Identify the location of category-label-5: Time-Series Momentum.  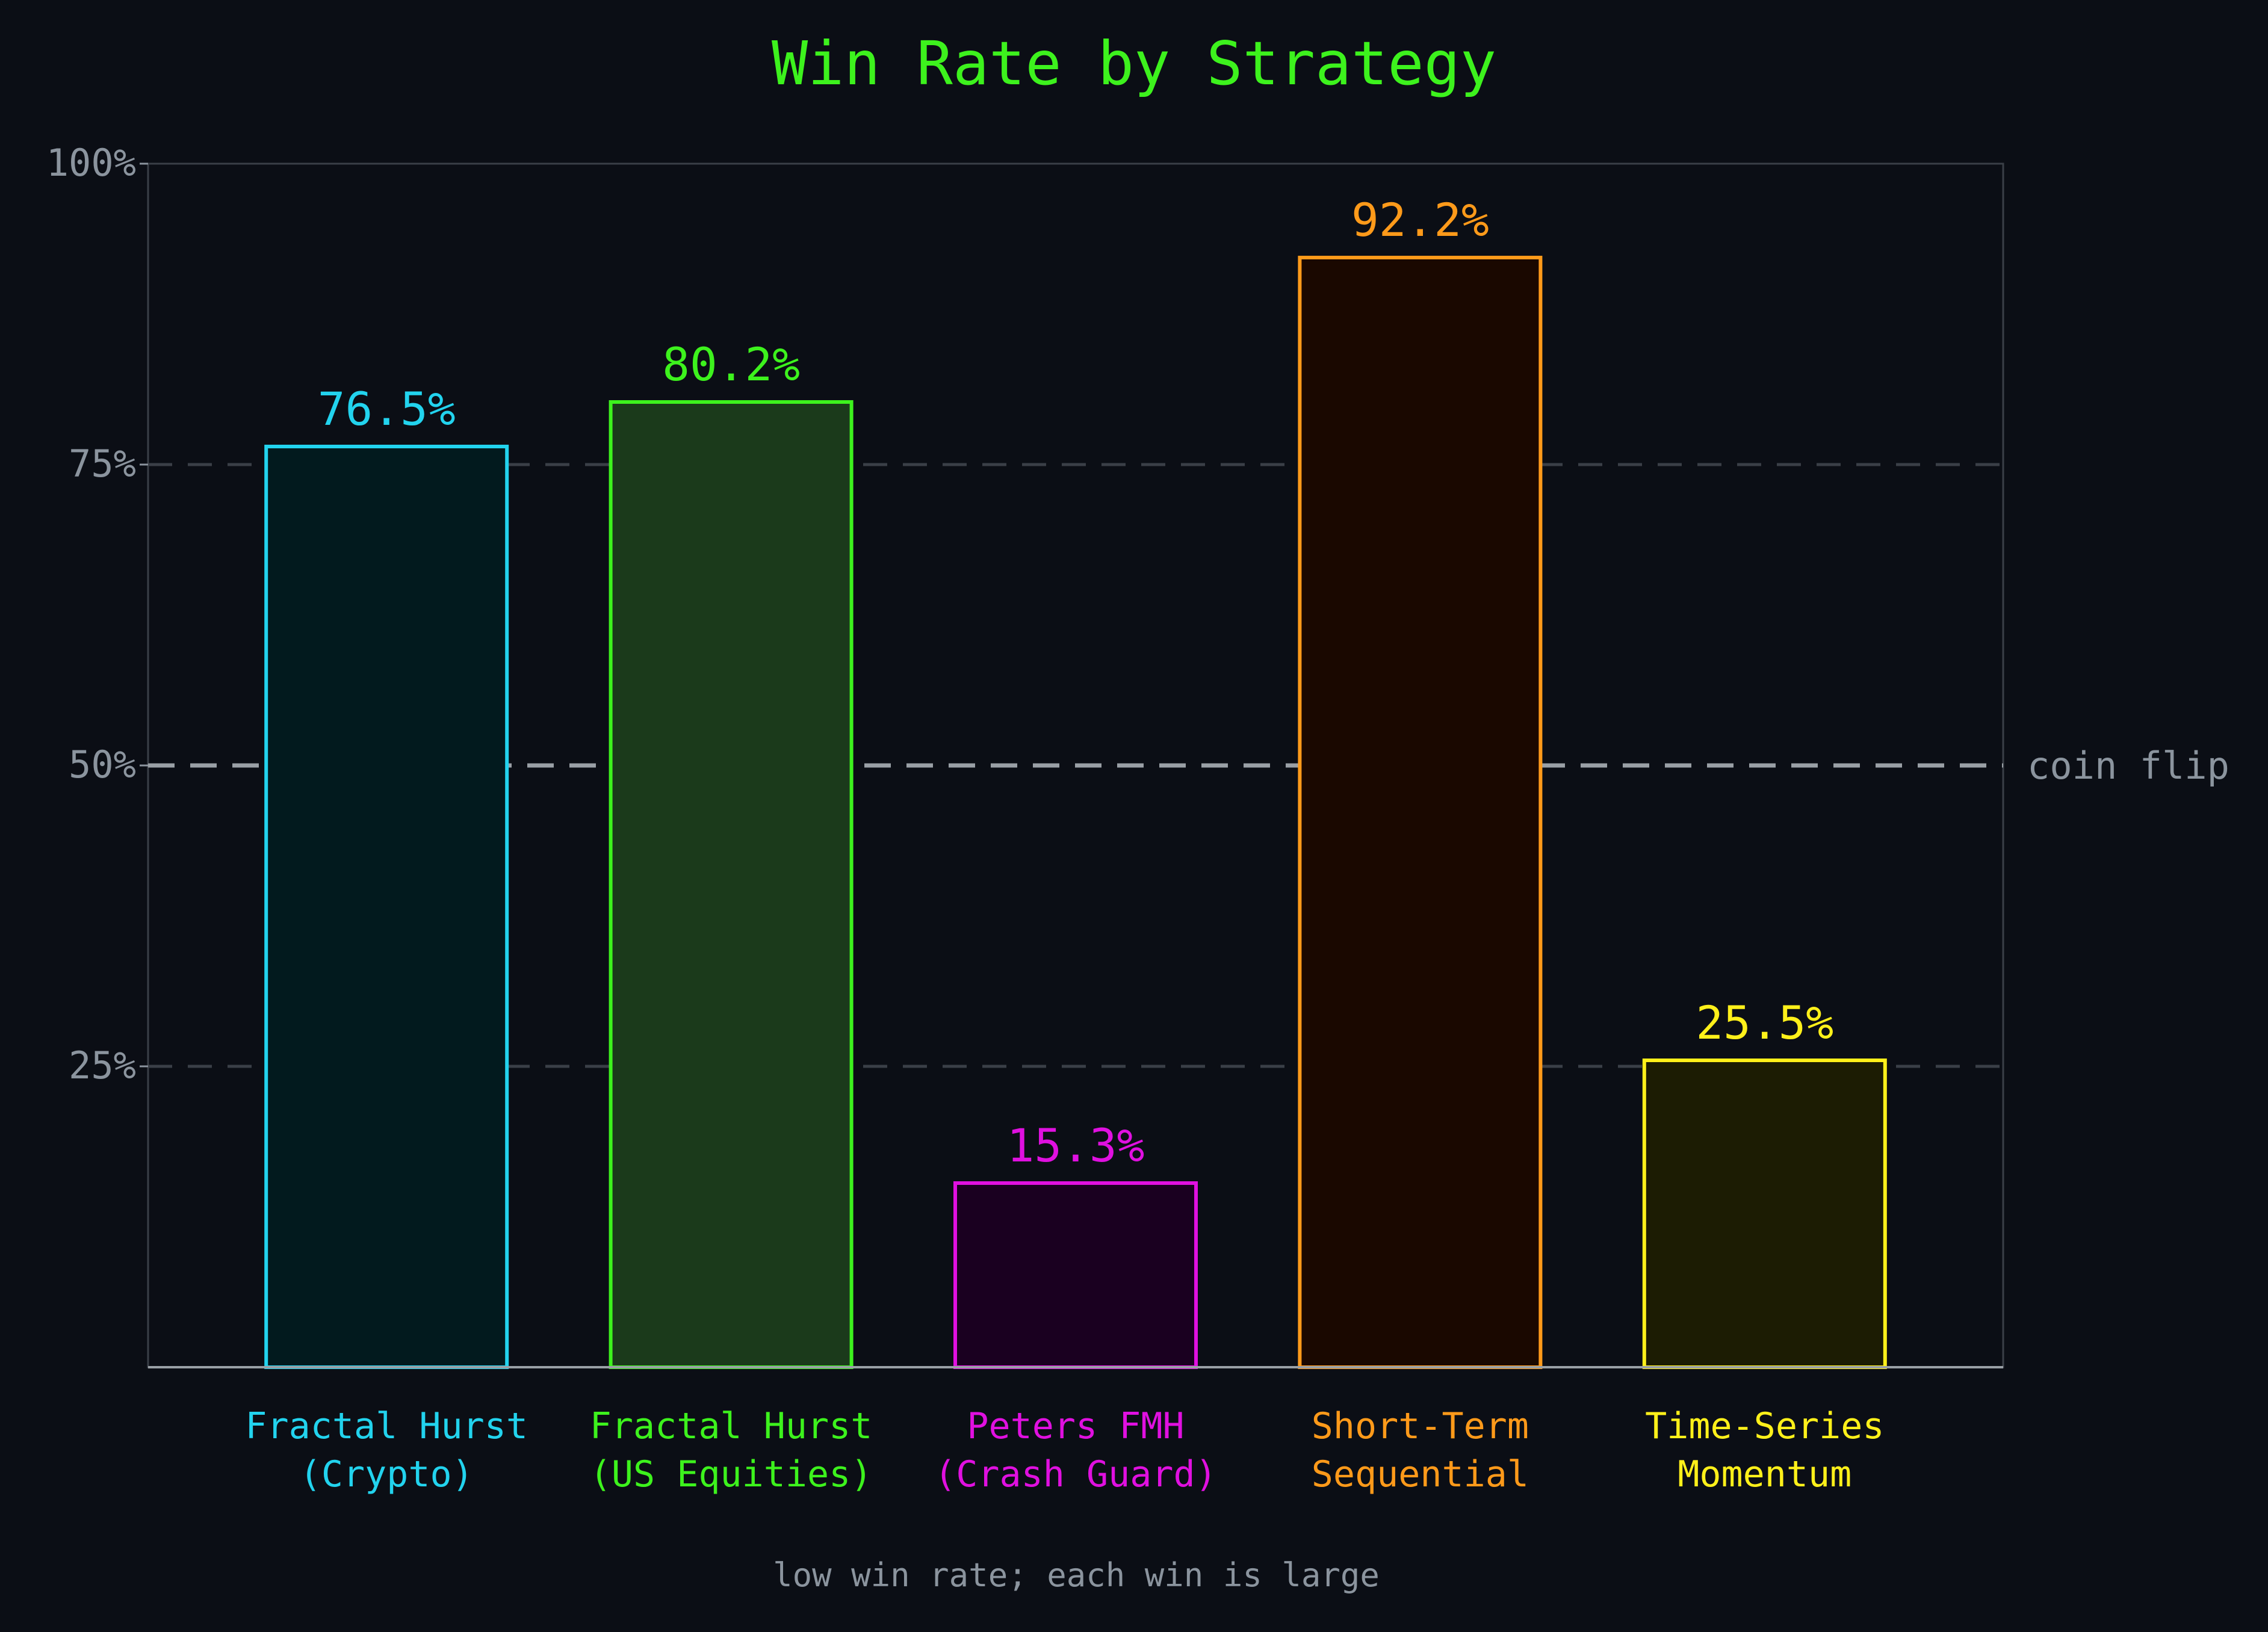
(1764, 1450).